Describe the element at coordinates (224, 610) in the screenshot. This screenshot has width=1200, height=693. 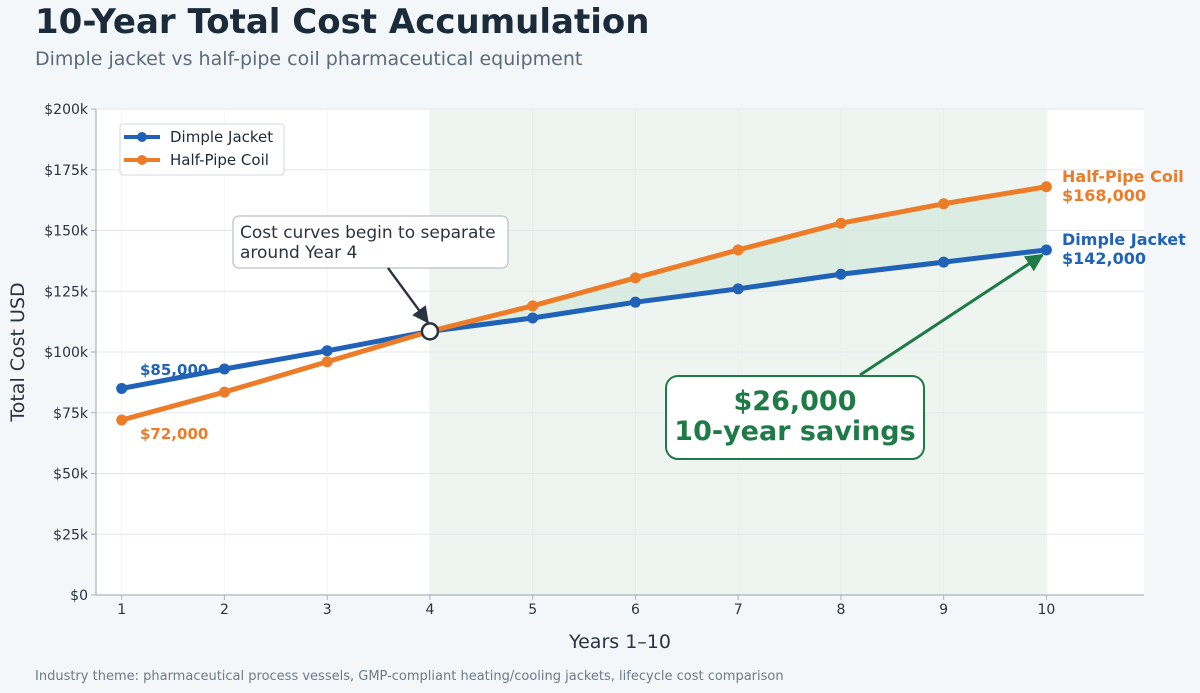
I see `x-tick-label-1: 2` at that location.